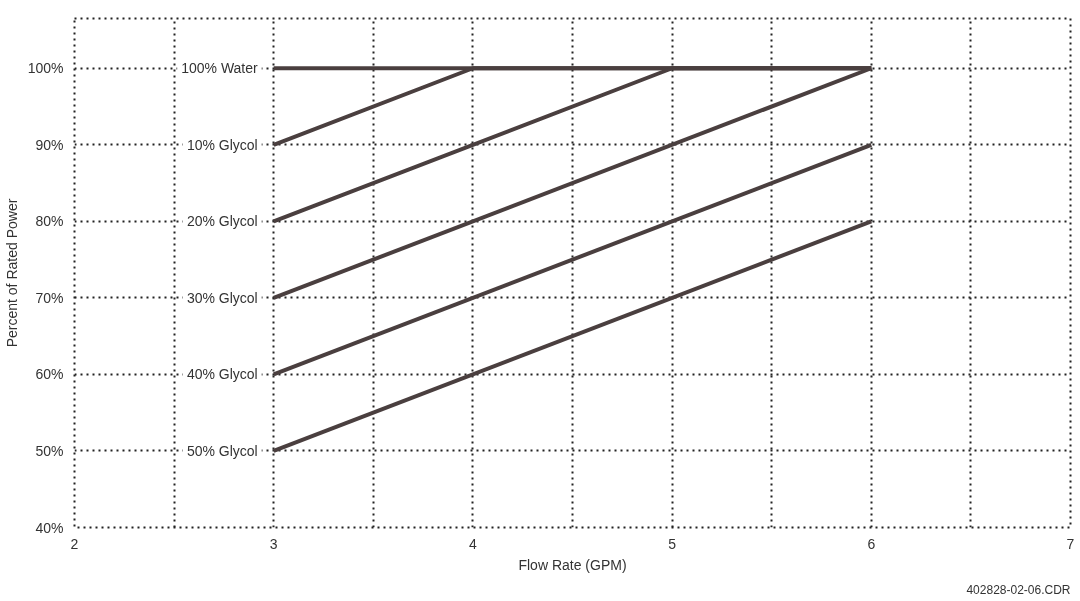  Describe the element at coordinates (49, 144) in the screenshot. I see `y-tick-label: 90%` at that location.